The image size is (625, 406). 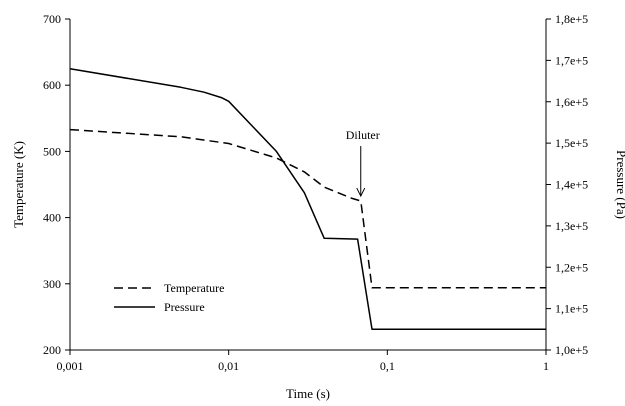 I want to click on right-y-tick-label: 1,1e+5, so click(x=571, y=309).